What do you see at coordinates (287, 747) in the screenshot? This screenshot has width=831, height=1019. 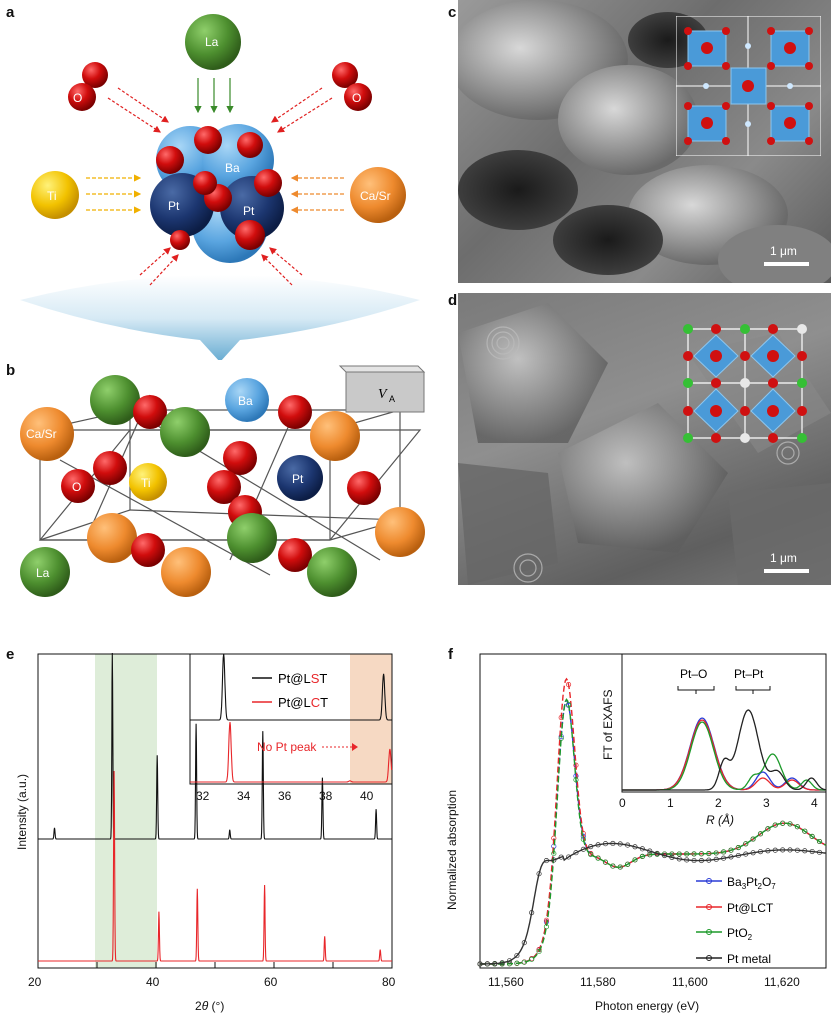 I see `no-pt-peak-annotation: No Pt peak` at bounding box center [287, 747].